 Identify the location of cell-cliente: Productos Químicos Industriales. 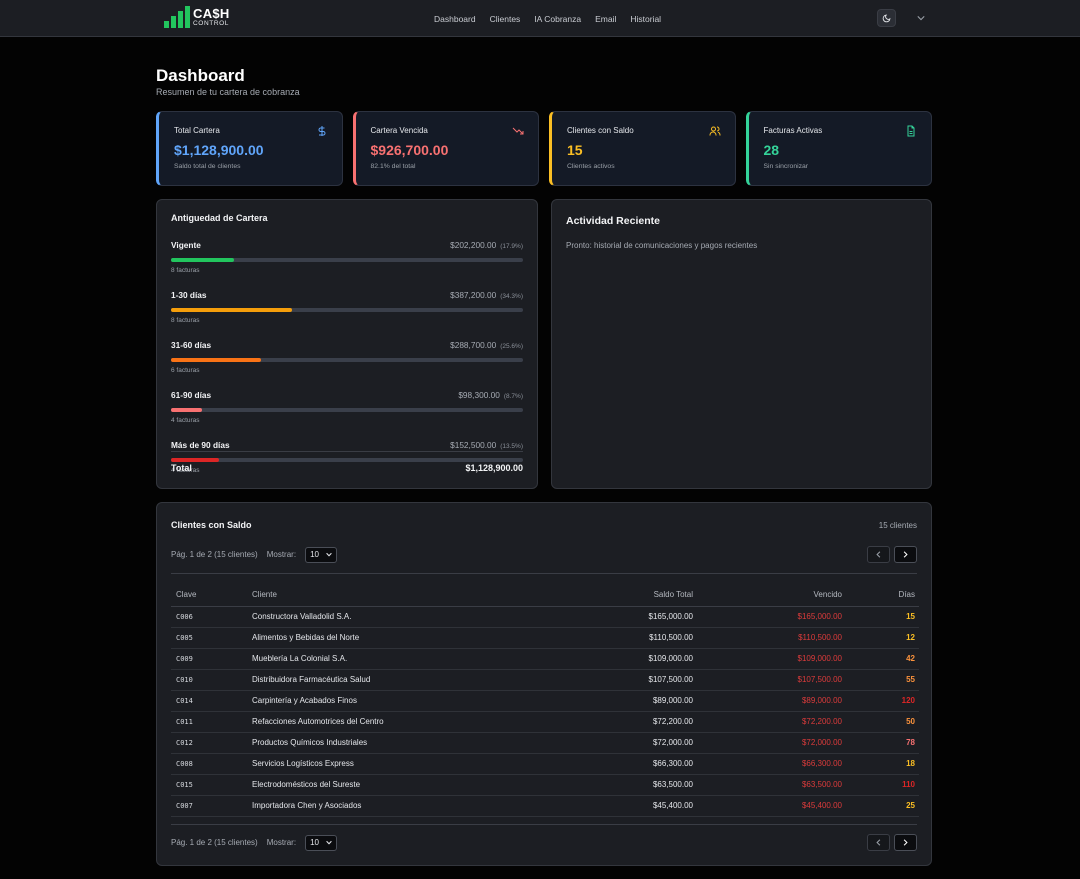
(402, 743).